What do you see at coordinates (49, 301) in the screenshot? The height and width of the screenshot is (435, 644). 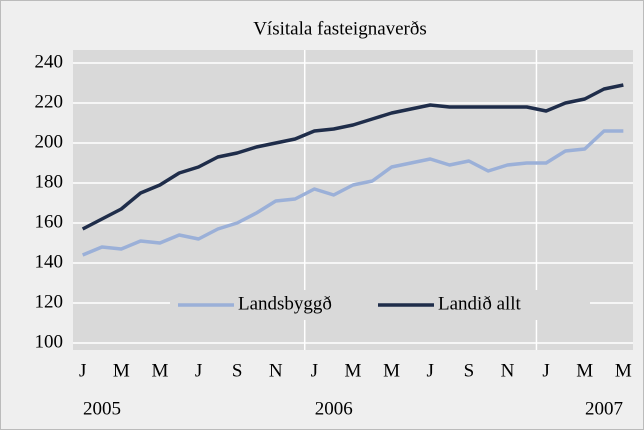 I see `y-tick-label: 120` at bounding box center [49, 301].